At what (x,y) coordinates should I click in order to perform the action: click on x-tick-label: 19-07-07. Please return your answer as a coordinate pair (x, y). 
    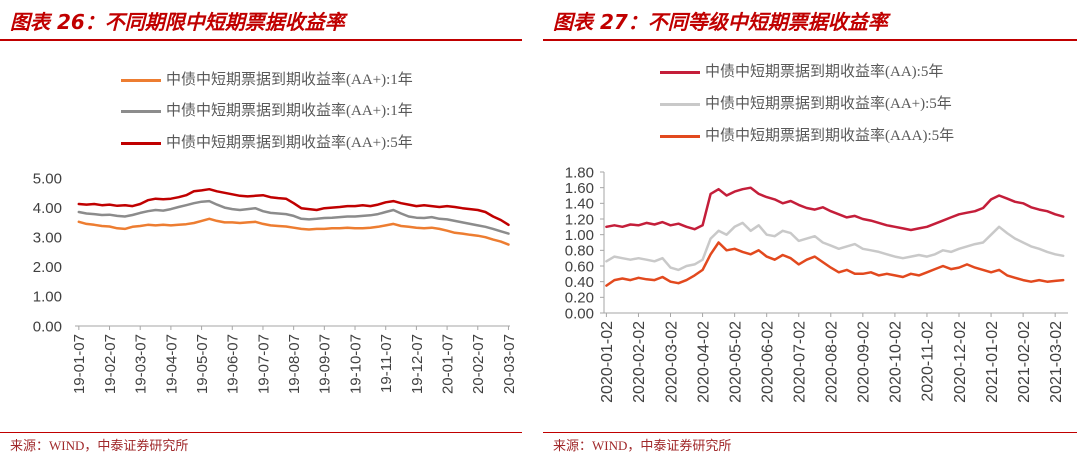
    Looking at the image, I should click on (263, 364).